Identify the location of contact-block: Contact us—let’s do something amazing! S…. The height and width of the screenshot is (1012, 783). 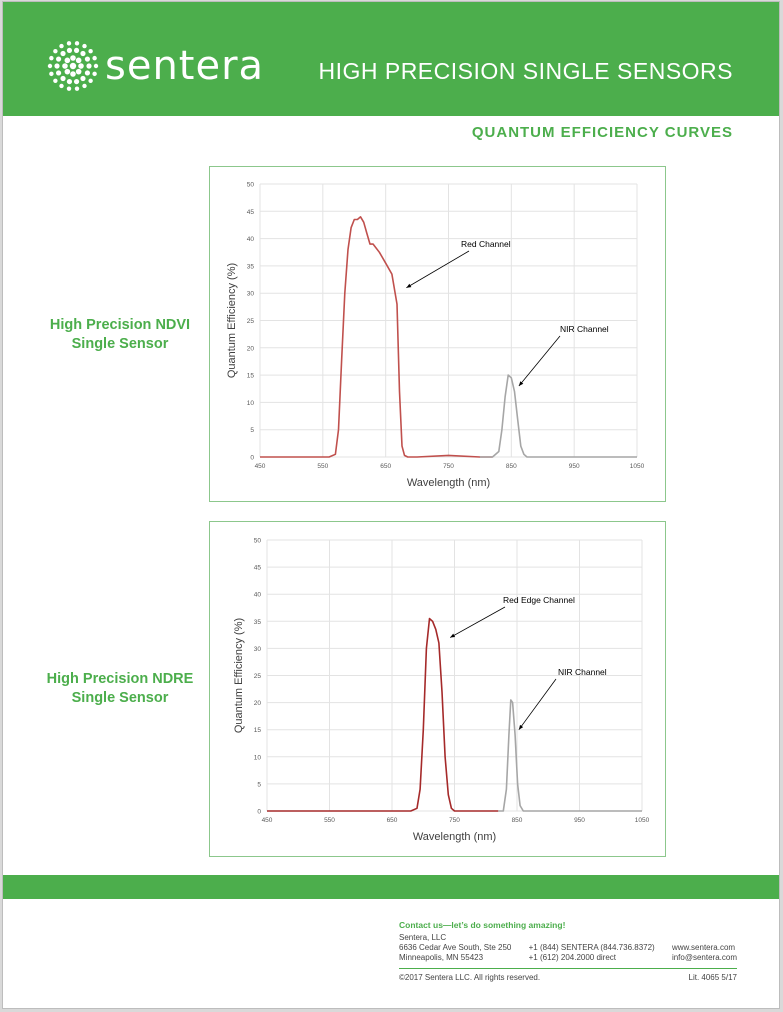
(568, 951).